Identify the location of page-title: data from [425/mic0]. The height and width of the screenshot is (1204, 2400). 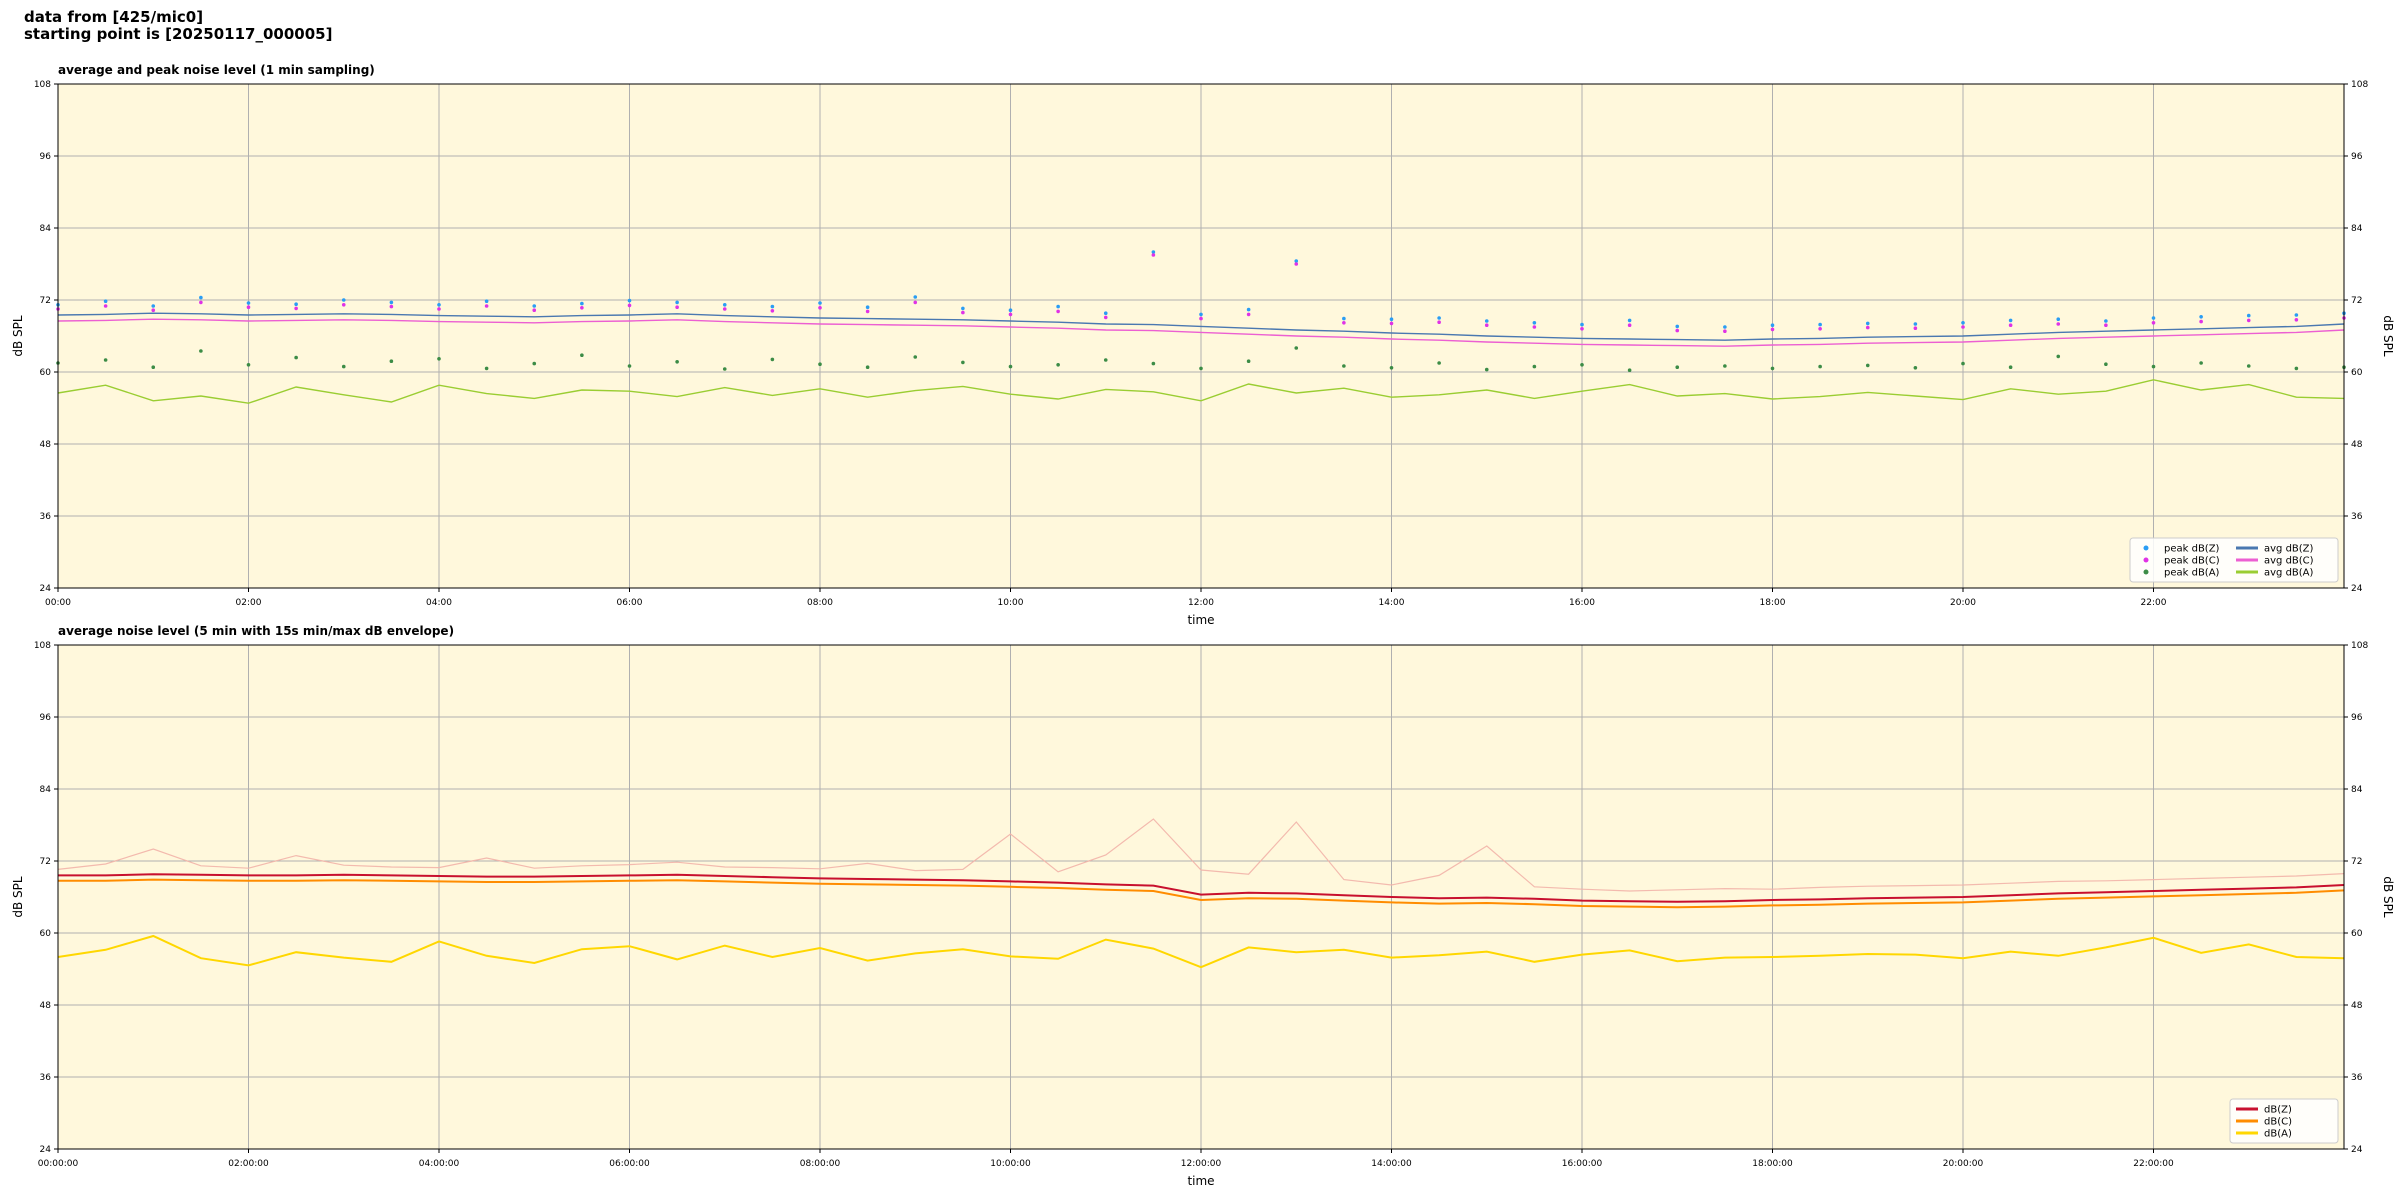
(113, 17).